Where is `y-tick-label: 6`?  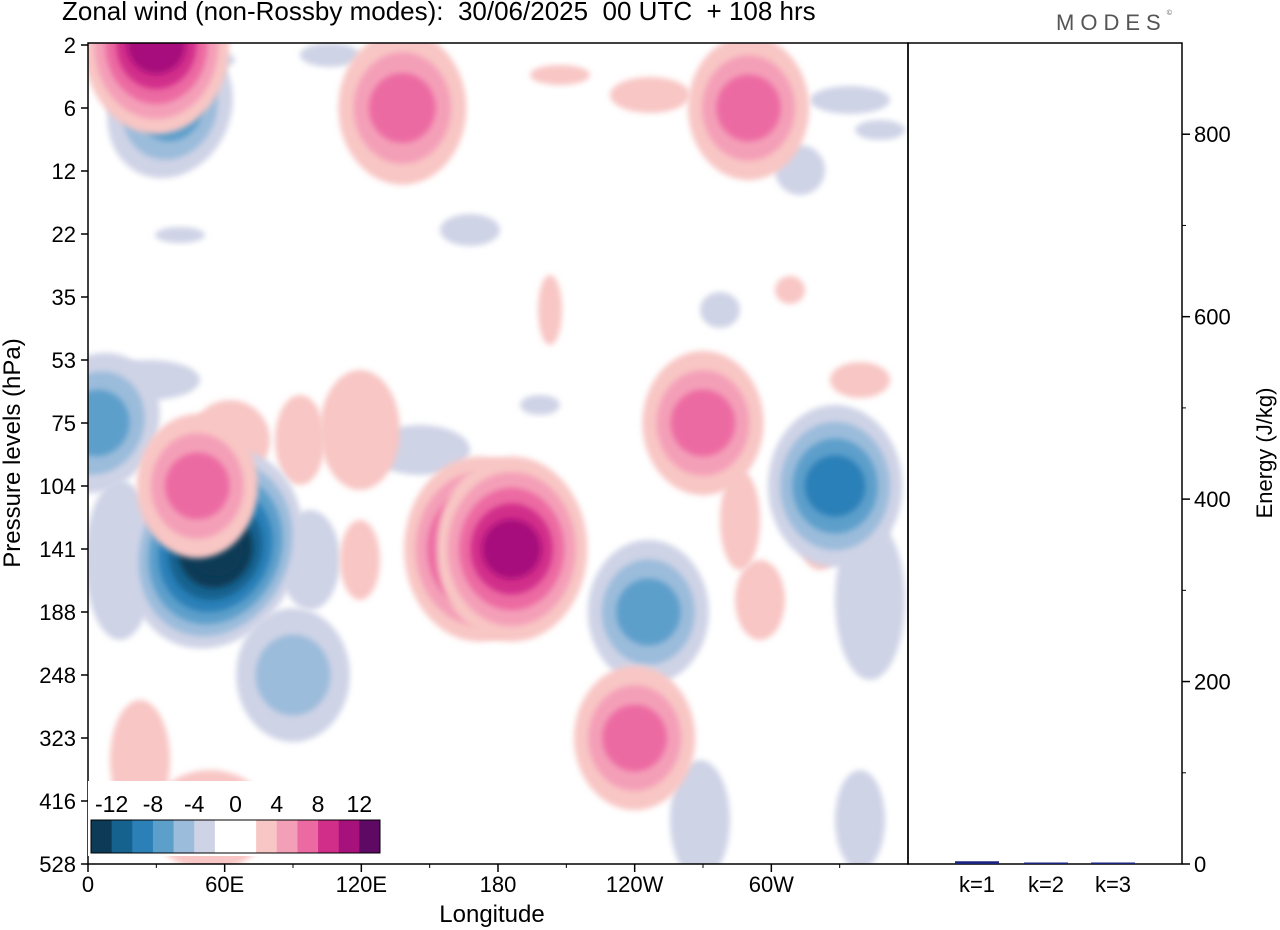 y-tick-label: 6 is located at coordinates (70, 108).